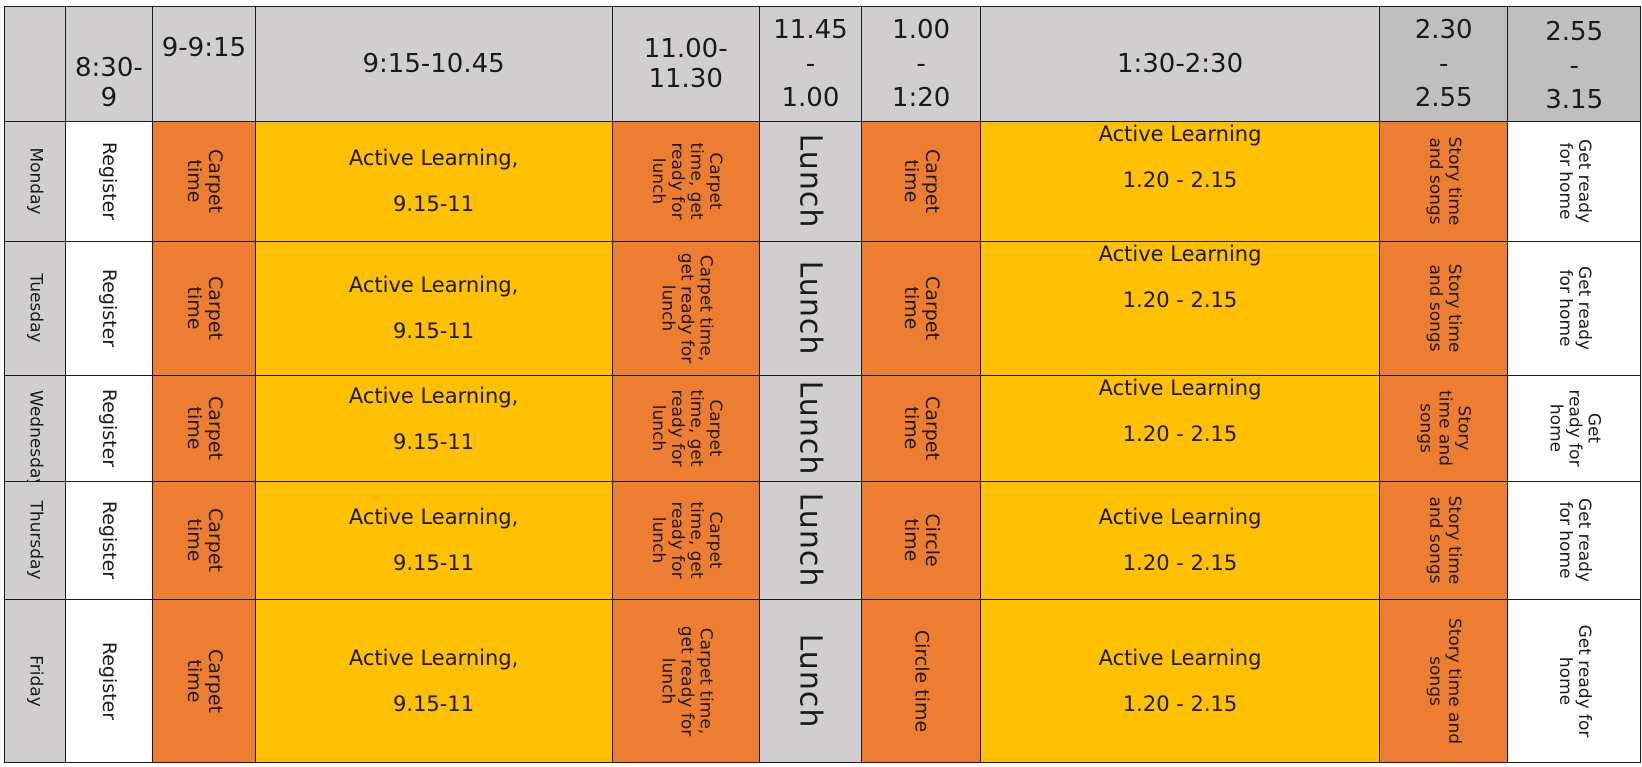  I want to click on header-11-45-line3: 1.00, so click(810, 98).